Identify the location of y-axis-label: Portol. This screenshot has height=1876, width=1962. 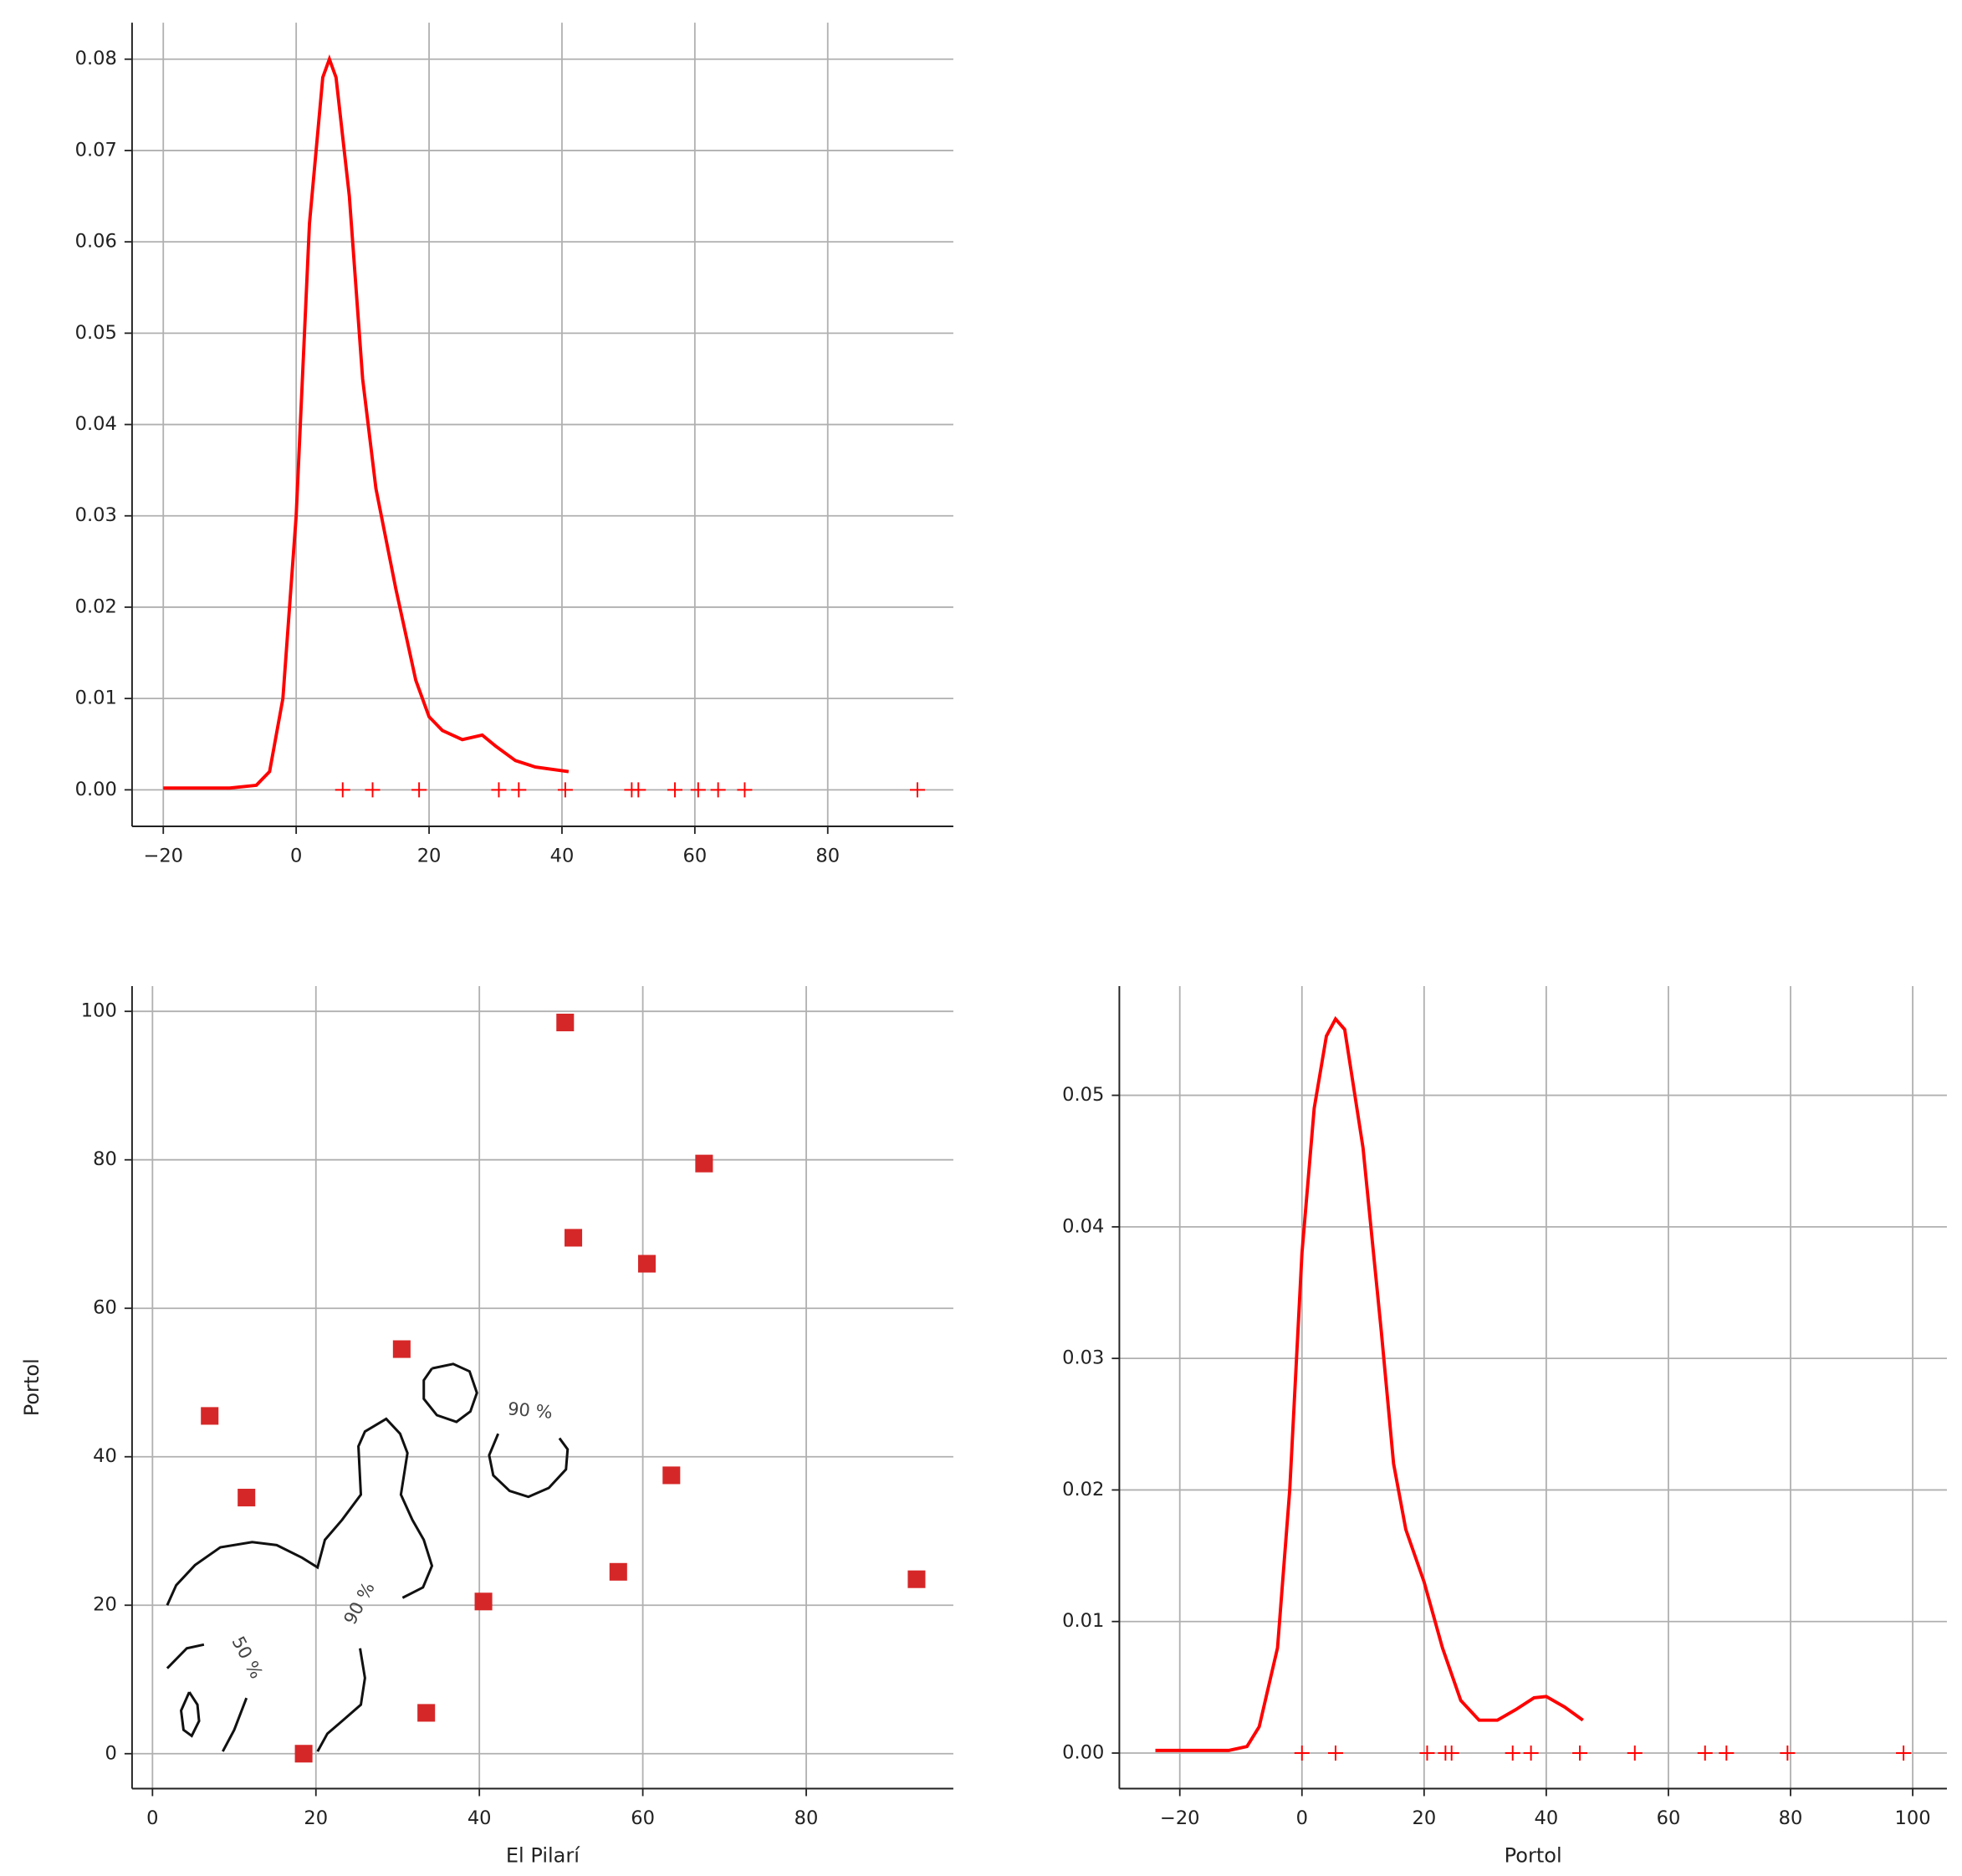
(32, 1387).